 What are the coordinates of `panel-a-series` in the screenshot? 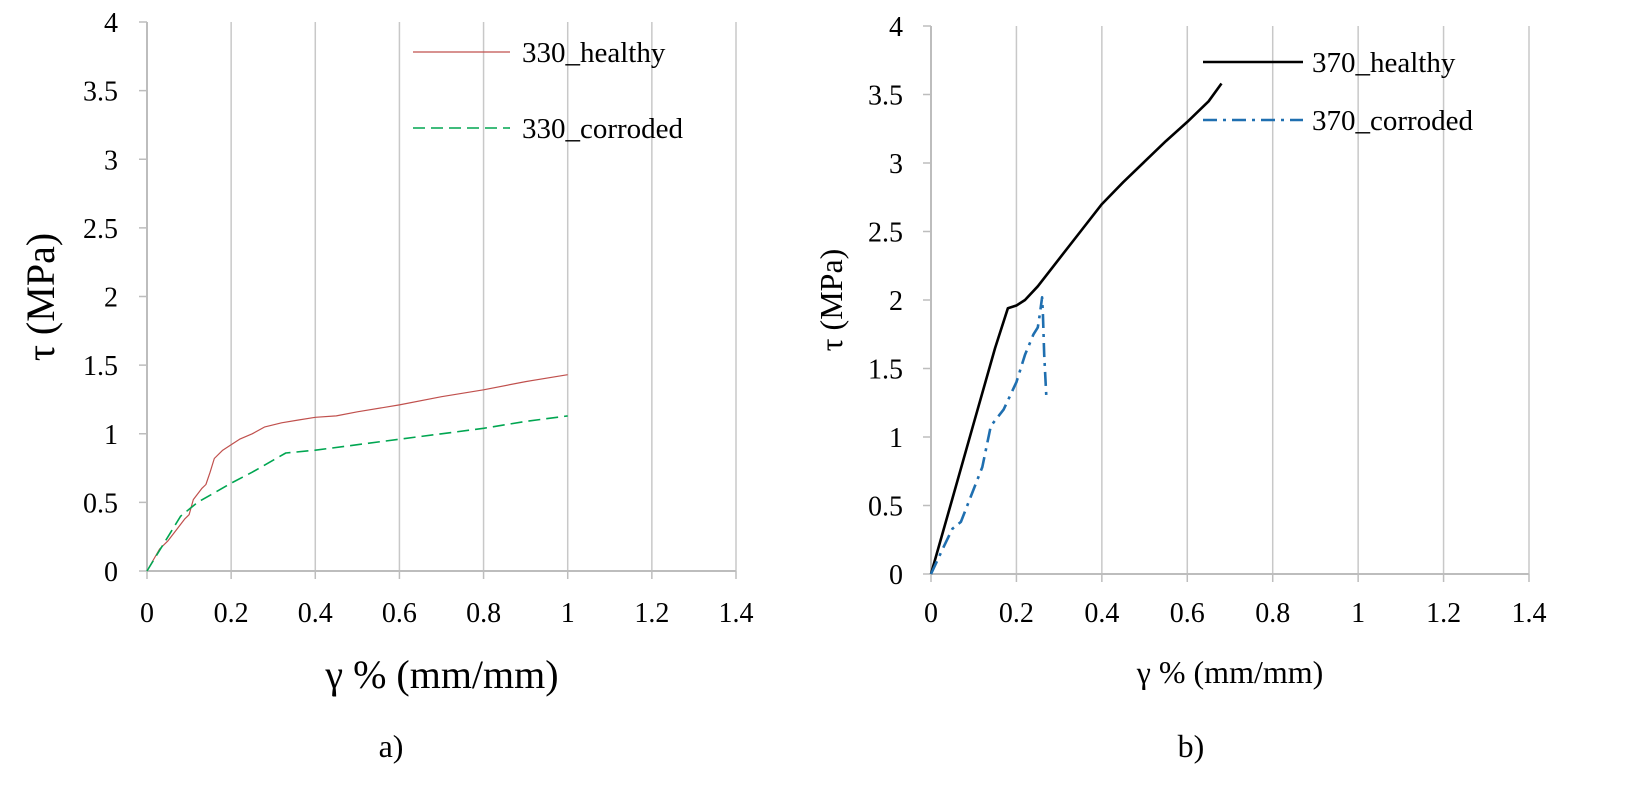 It's located at (357, 473).